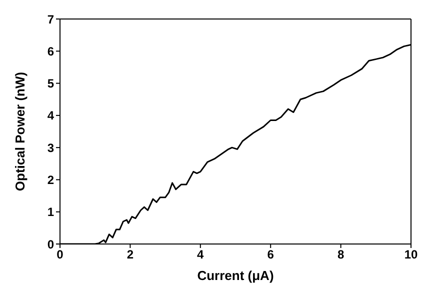  Describe the element at coordinates (60, 255) in the screenshot. I see `x-tick-label: 0` at that location.